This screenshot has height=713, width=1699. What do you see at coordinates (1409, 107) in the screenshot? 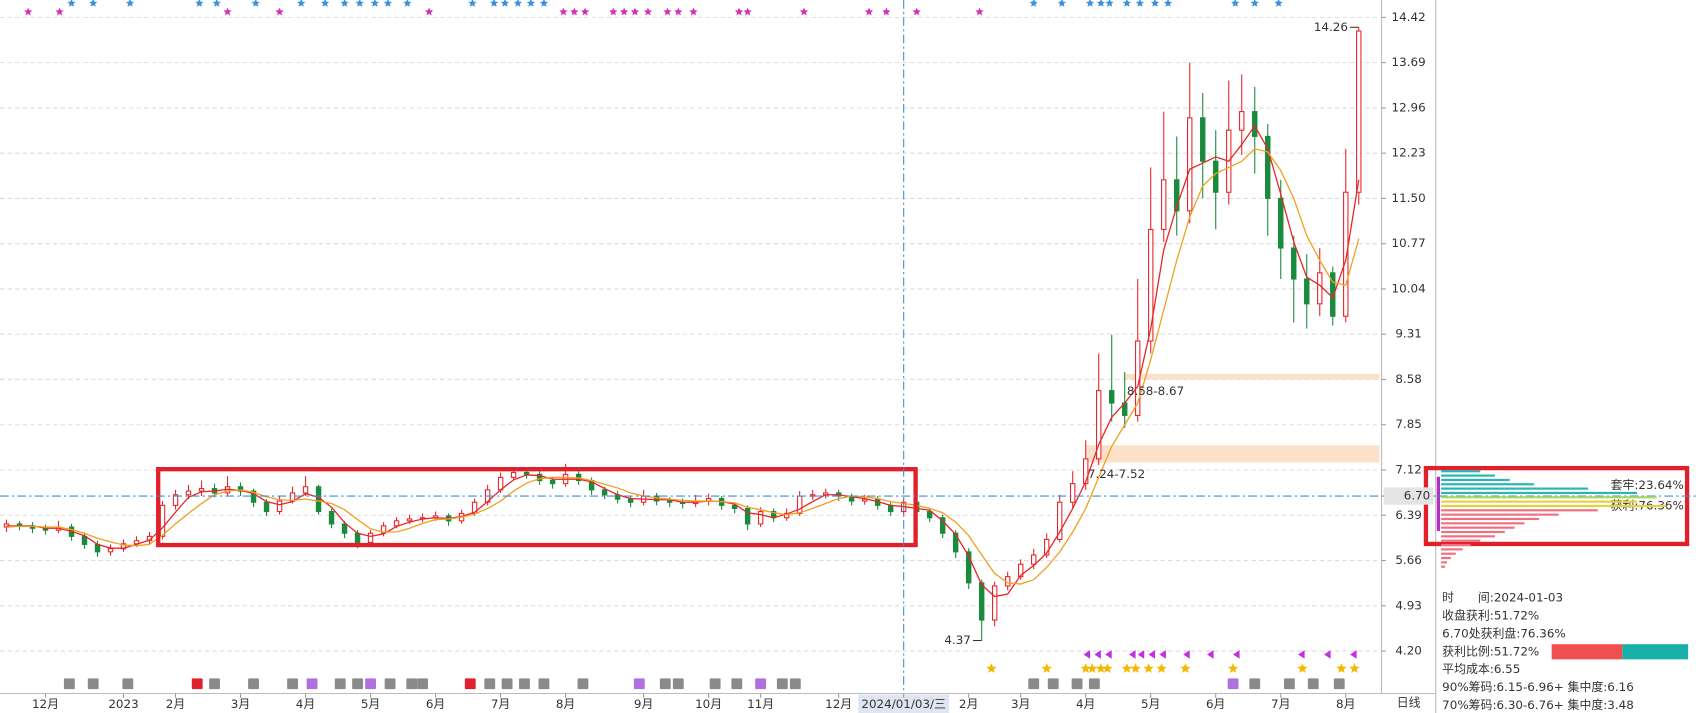
I see `y-tick-label: 12.96` at bounding box center [1409, 107].